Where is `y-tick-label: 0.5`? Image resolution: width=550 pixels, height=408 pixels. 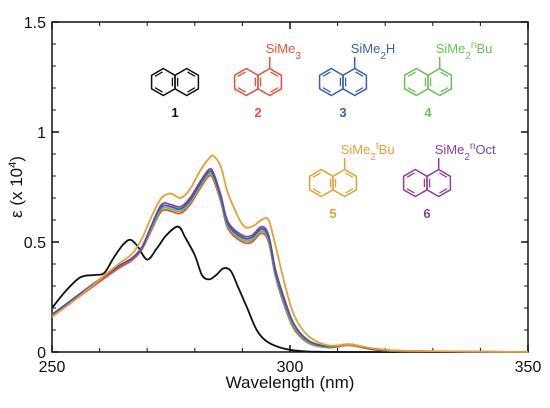
y-tick-label: 0.5 is located at coordinates (35, 243).